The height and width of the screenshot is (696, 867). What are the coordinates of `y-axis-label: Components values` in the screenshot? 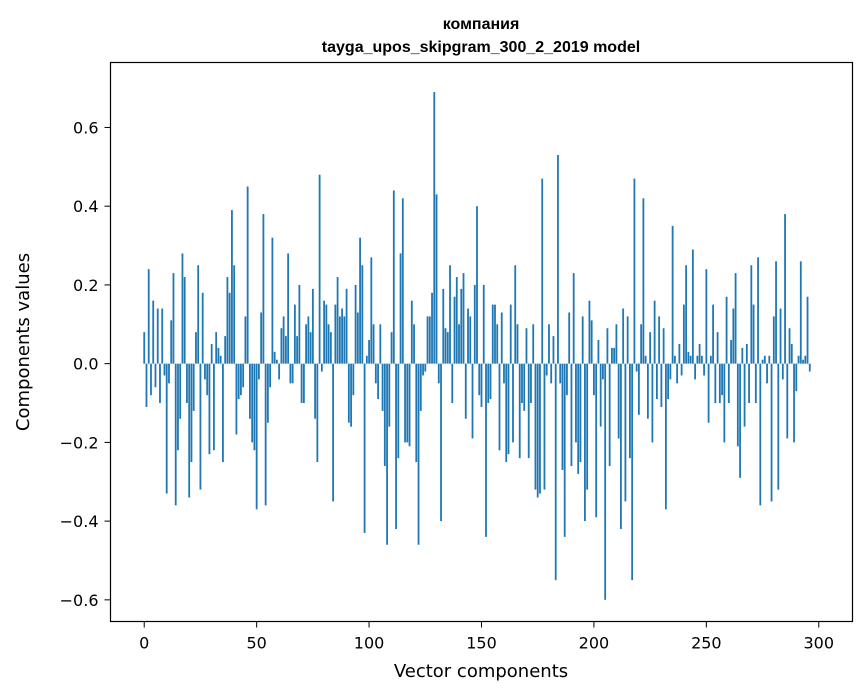 It's located at (23, 342).